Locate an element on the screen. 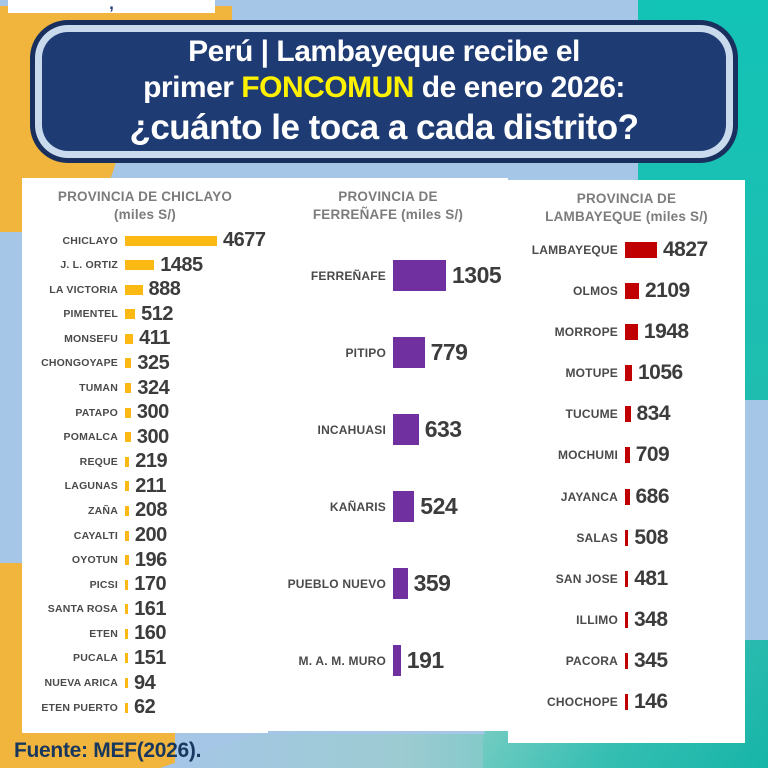 Image resolution: width=768 pixels, height=768 pixels. bar-row: REQUE 219 is located at coordinates (145, 461).